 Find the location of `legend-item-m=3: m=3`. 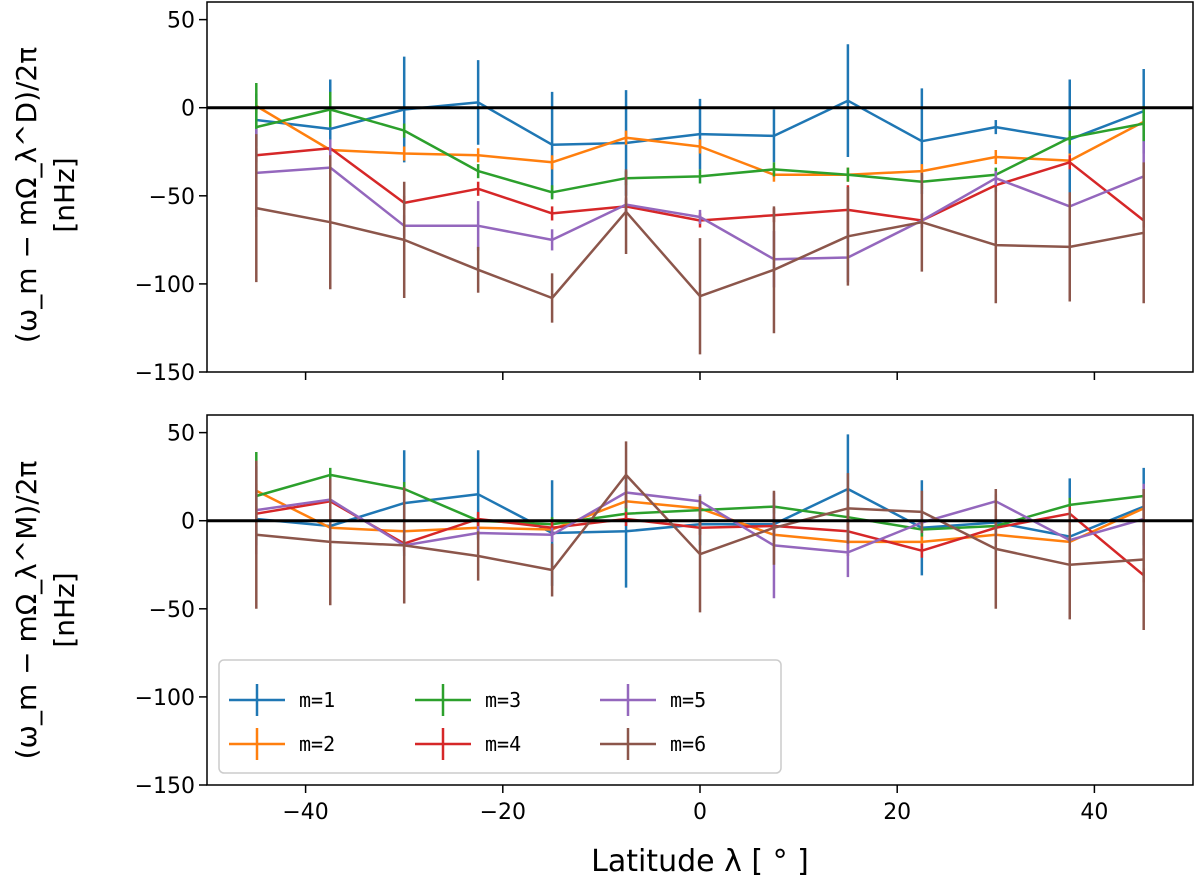

legend-item-m=3: m=3 is located at coordinates (468, 700).